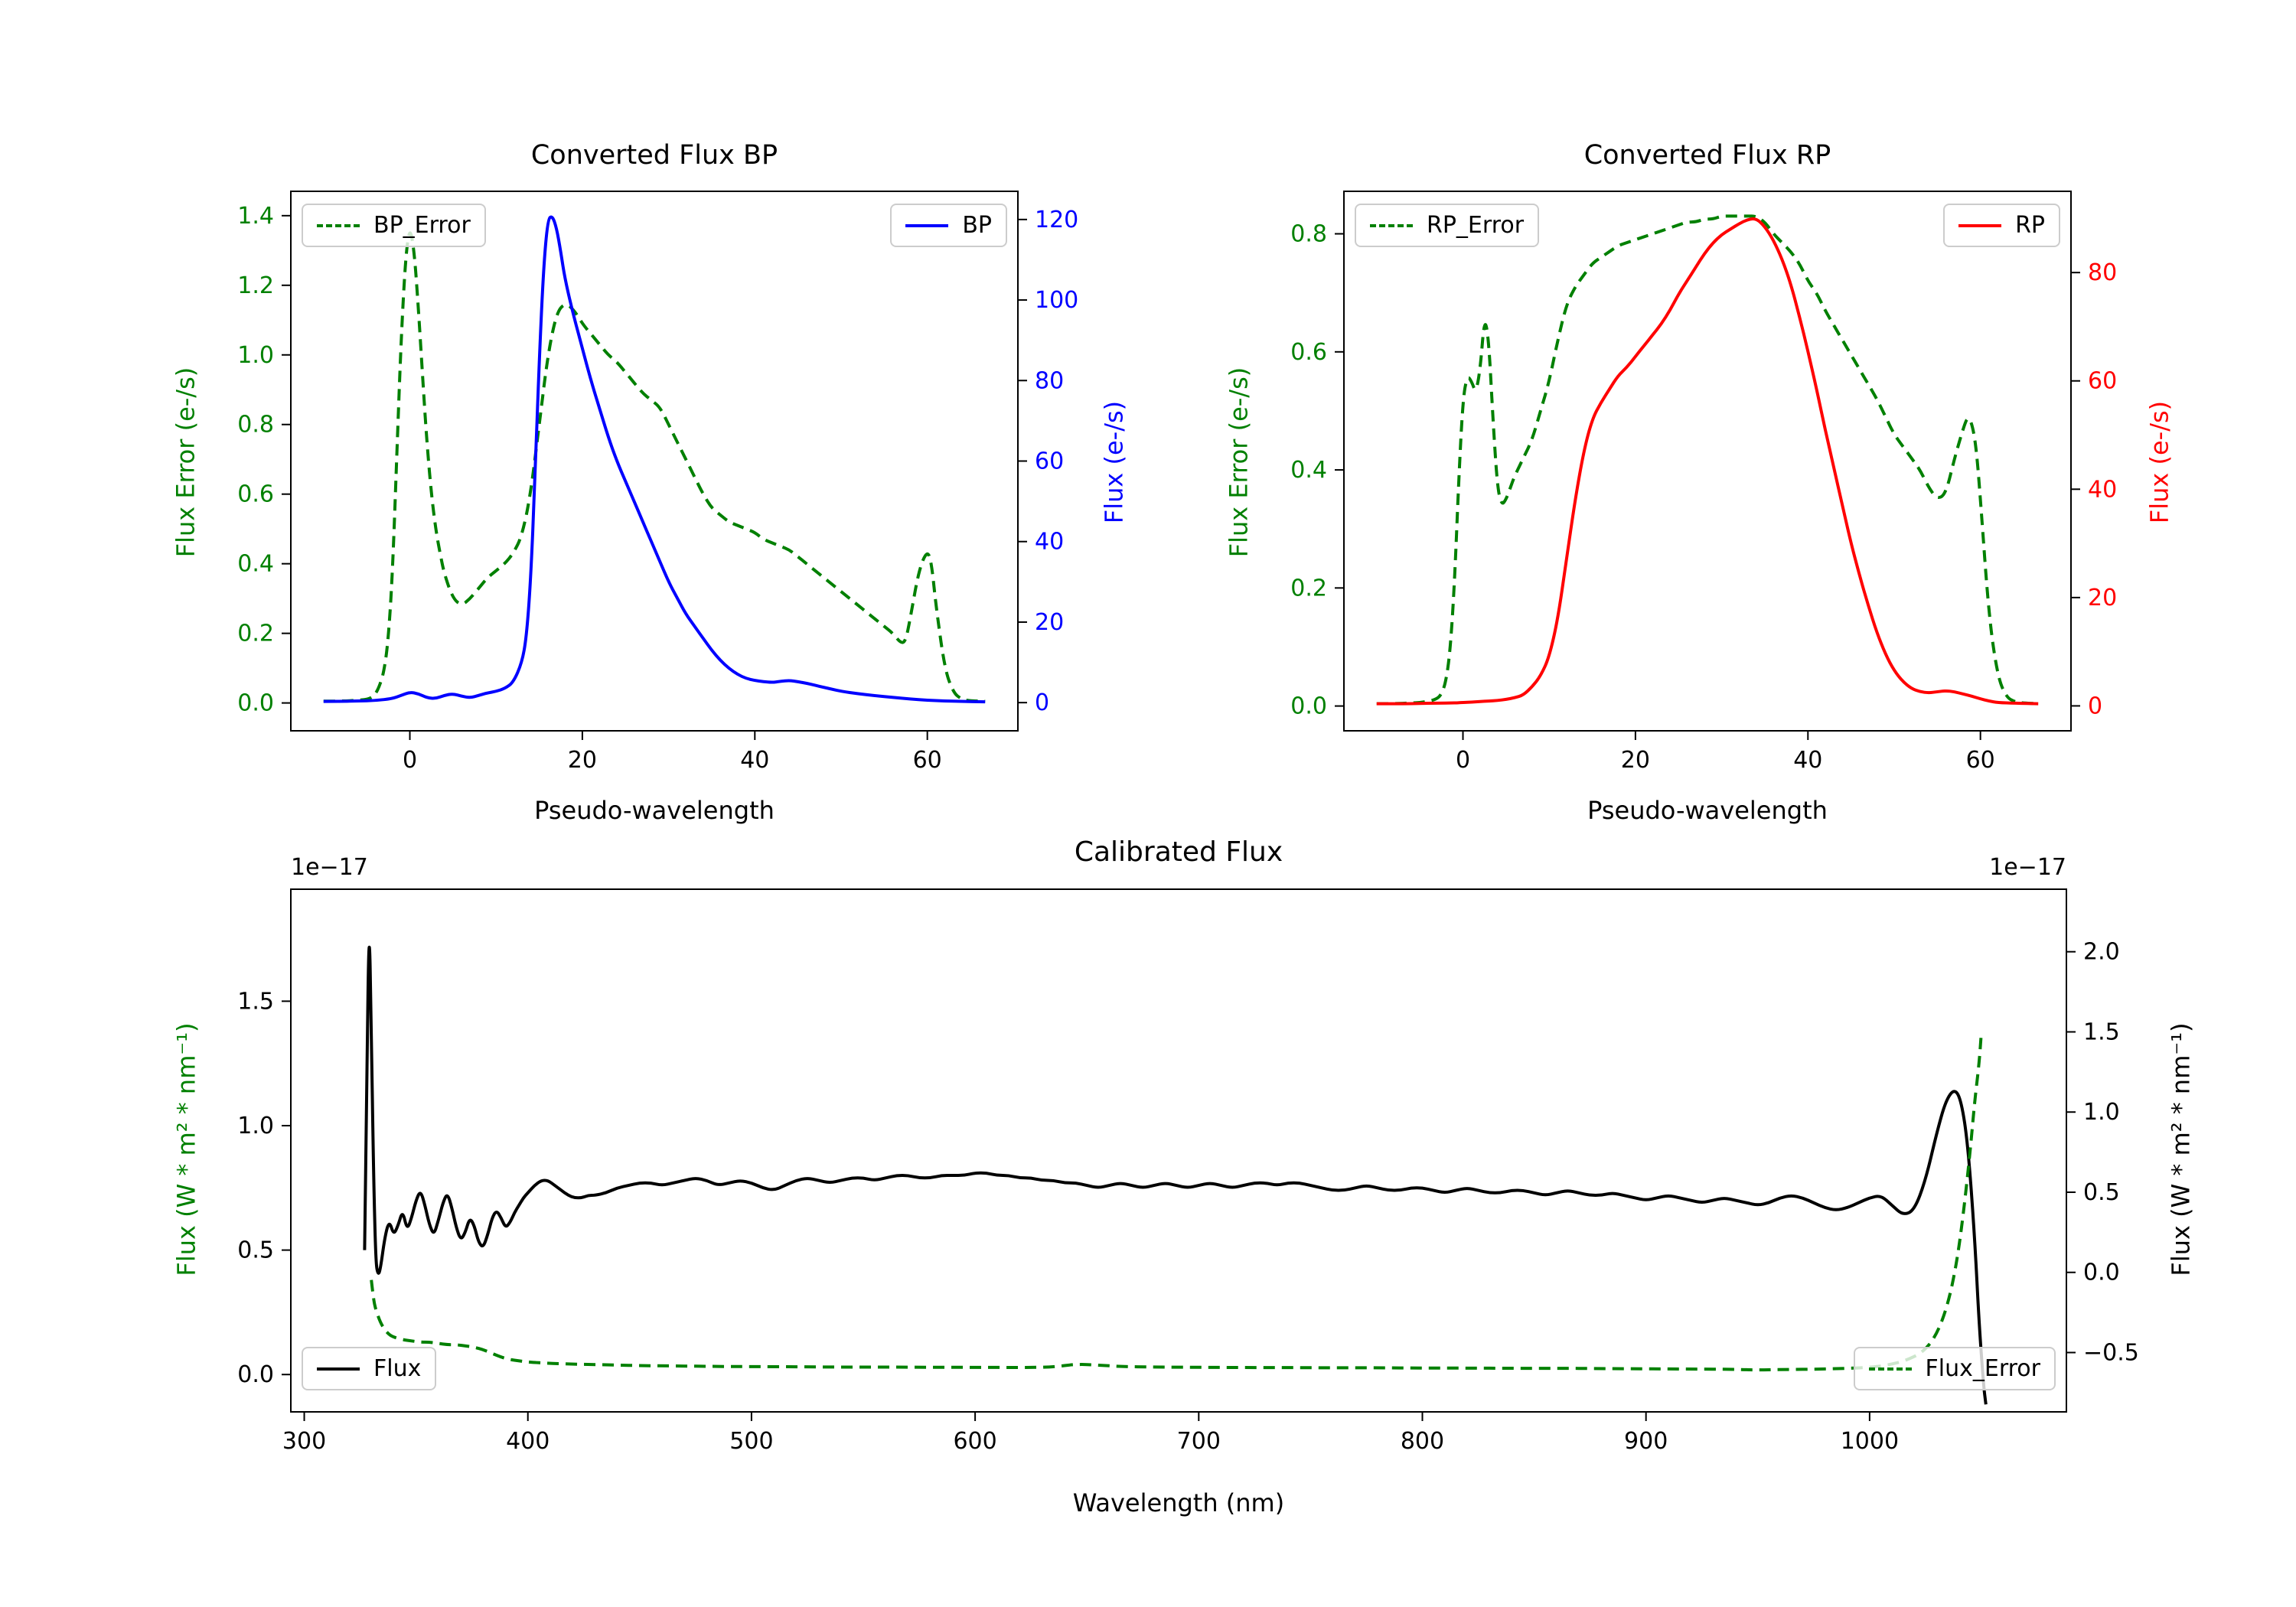 This screenshot has width=2296, height=1607. What do you see at coordinates (304, 1441) in the screenshot?
I see `x-tick-label: 300` at bounding box center [304, 1441].